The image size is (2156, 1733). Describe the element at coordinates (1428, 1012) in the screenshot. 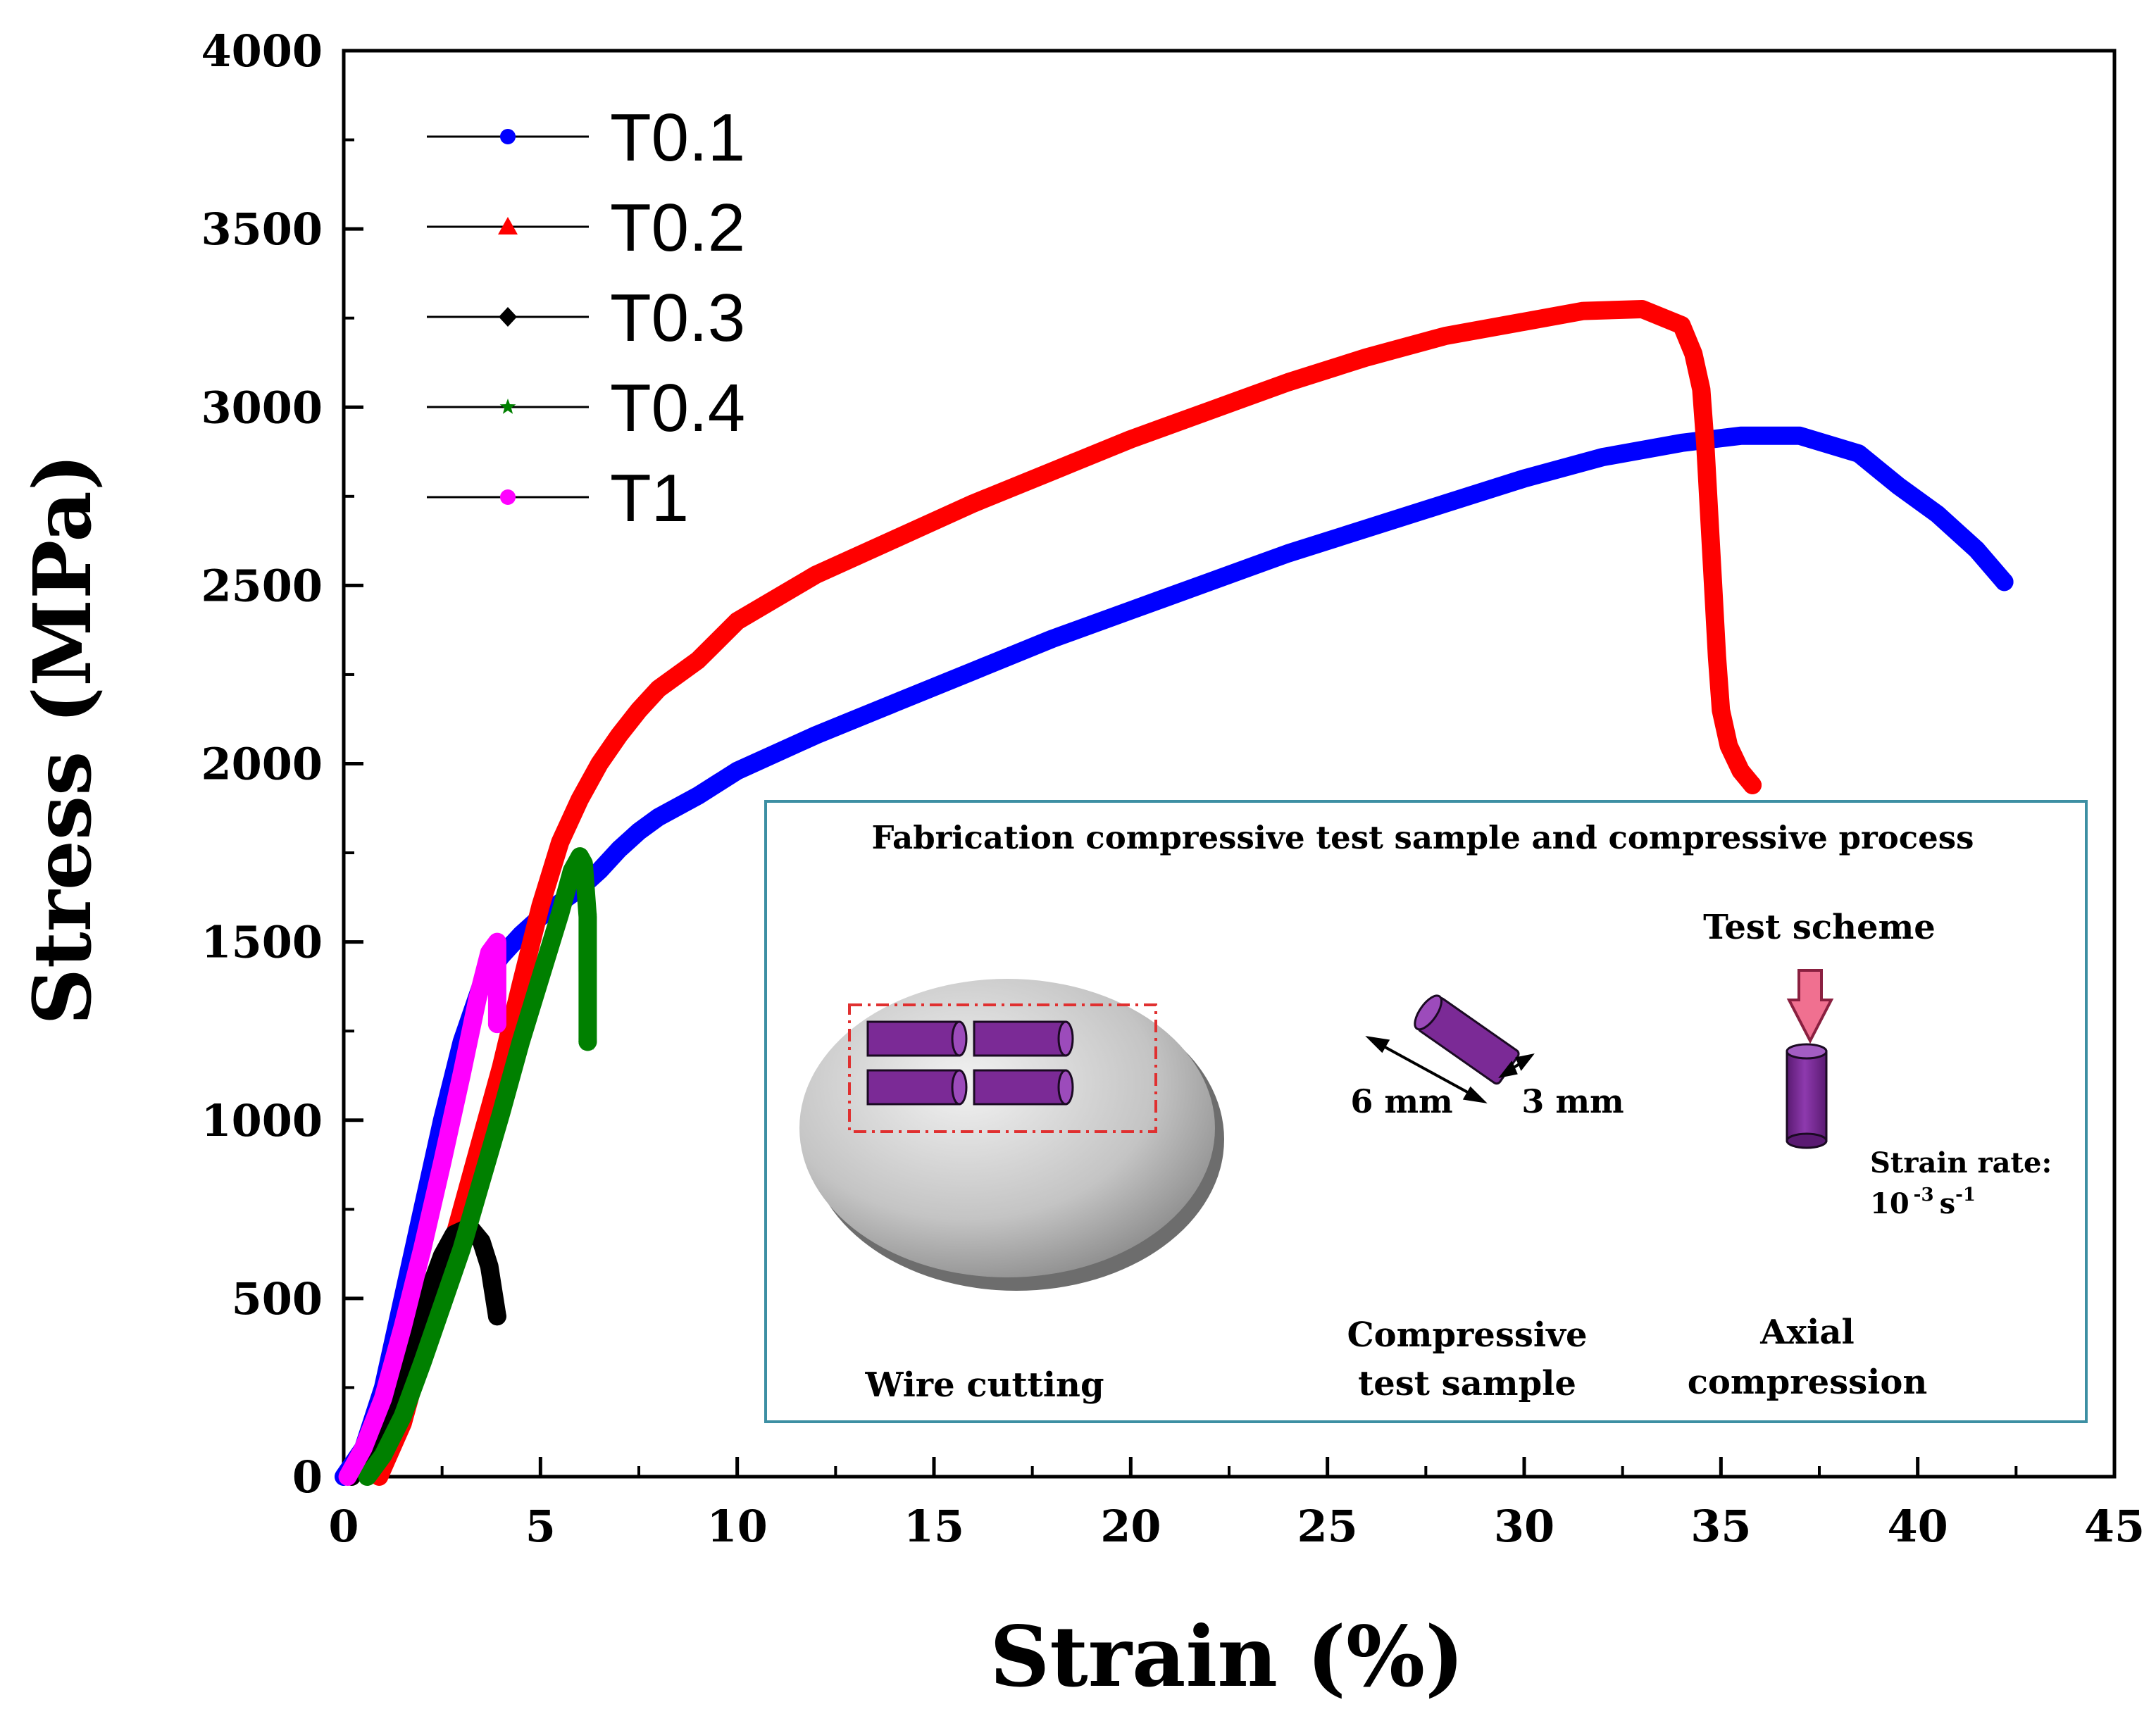

I see `sample-end-cap` at that location.